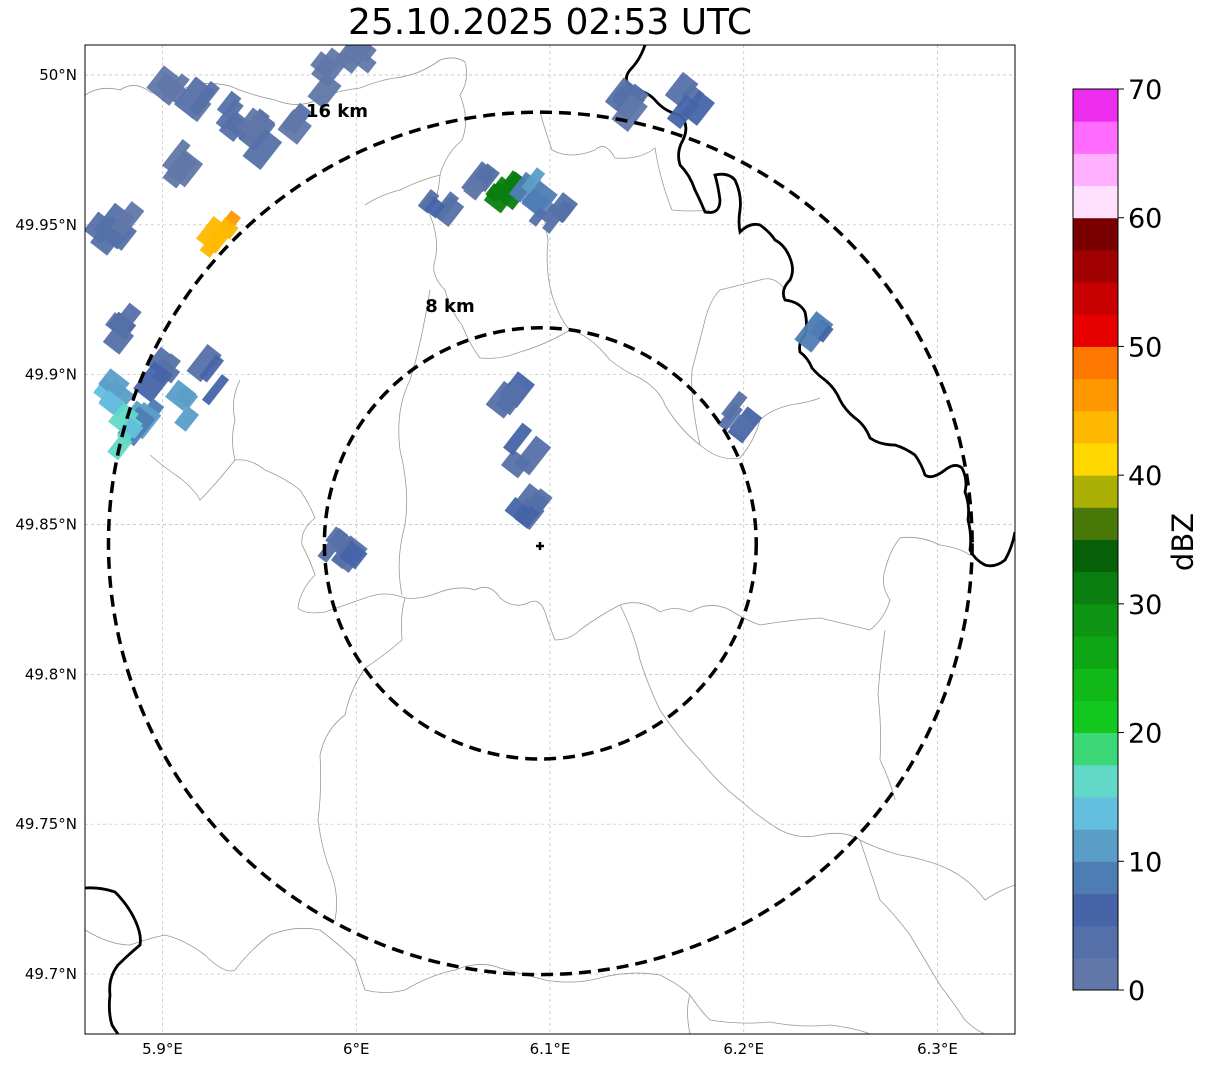 This screenshot has height=1069, width=1207. Describe the element at coordinates (51, 974) in the screenshot. I see `lat-tick-label: 49.7°N` at that location.